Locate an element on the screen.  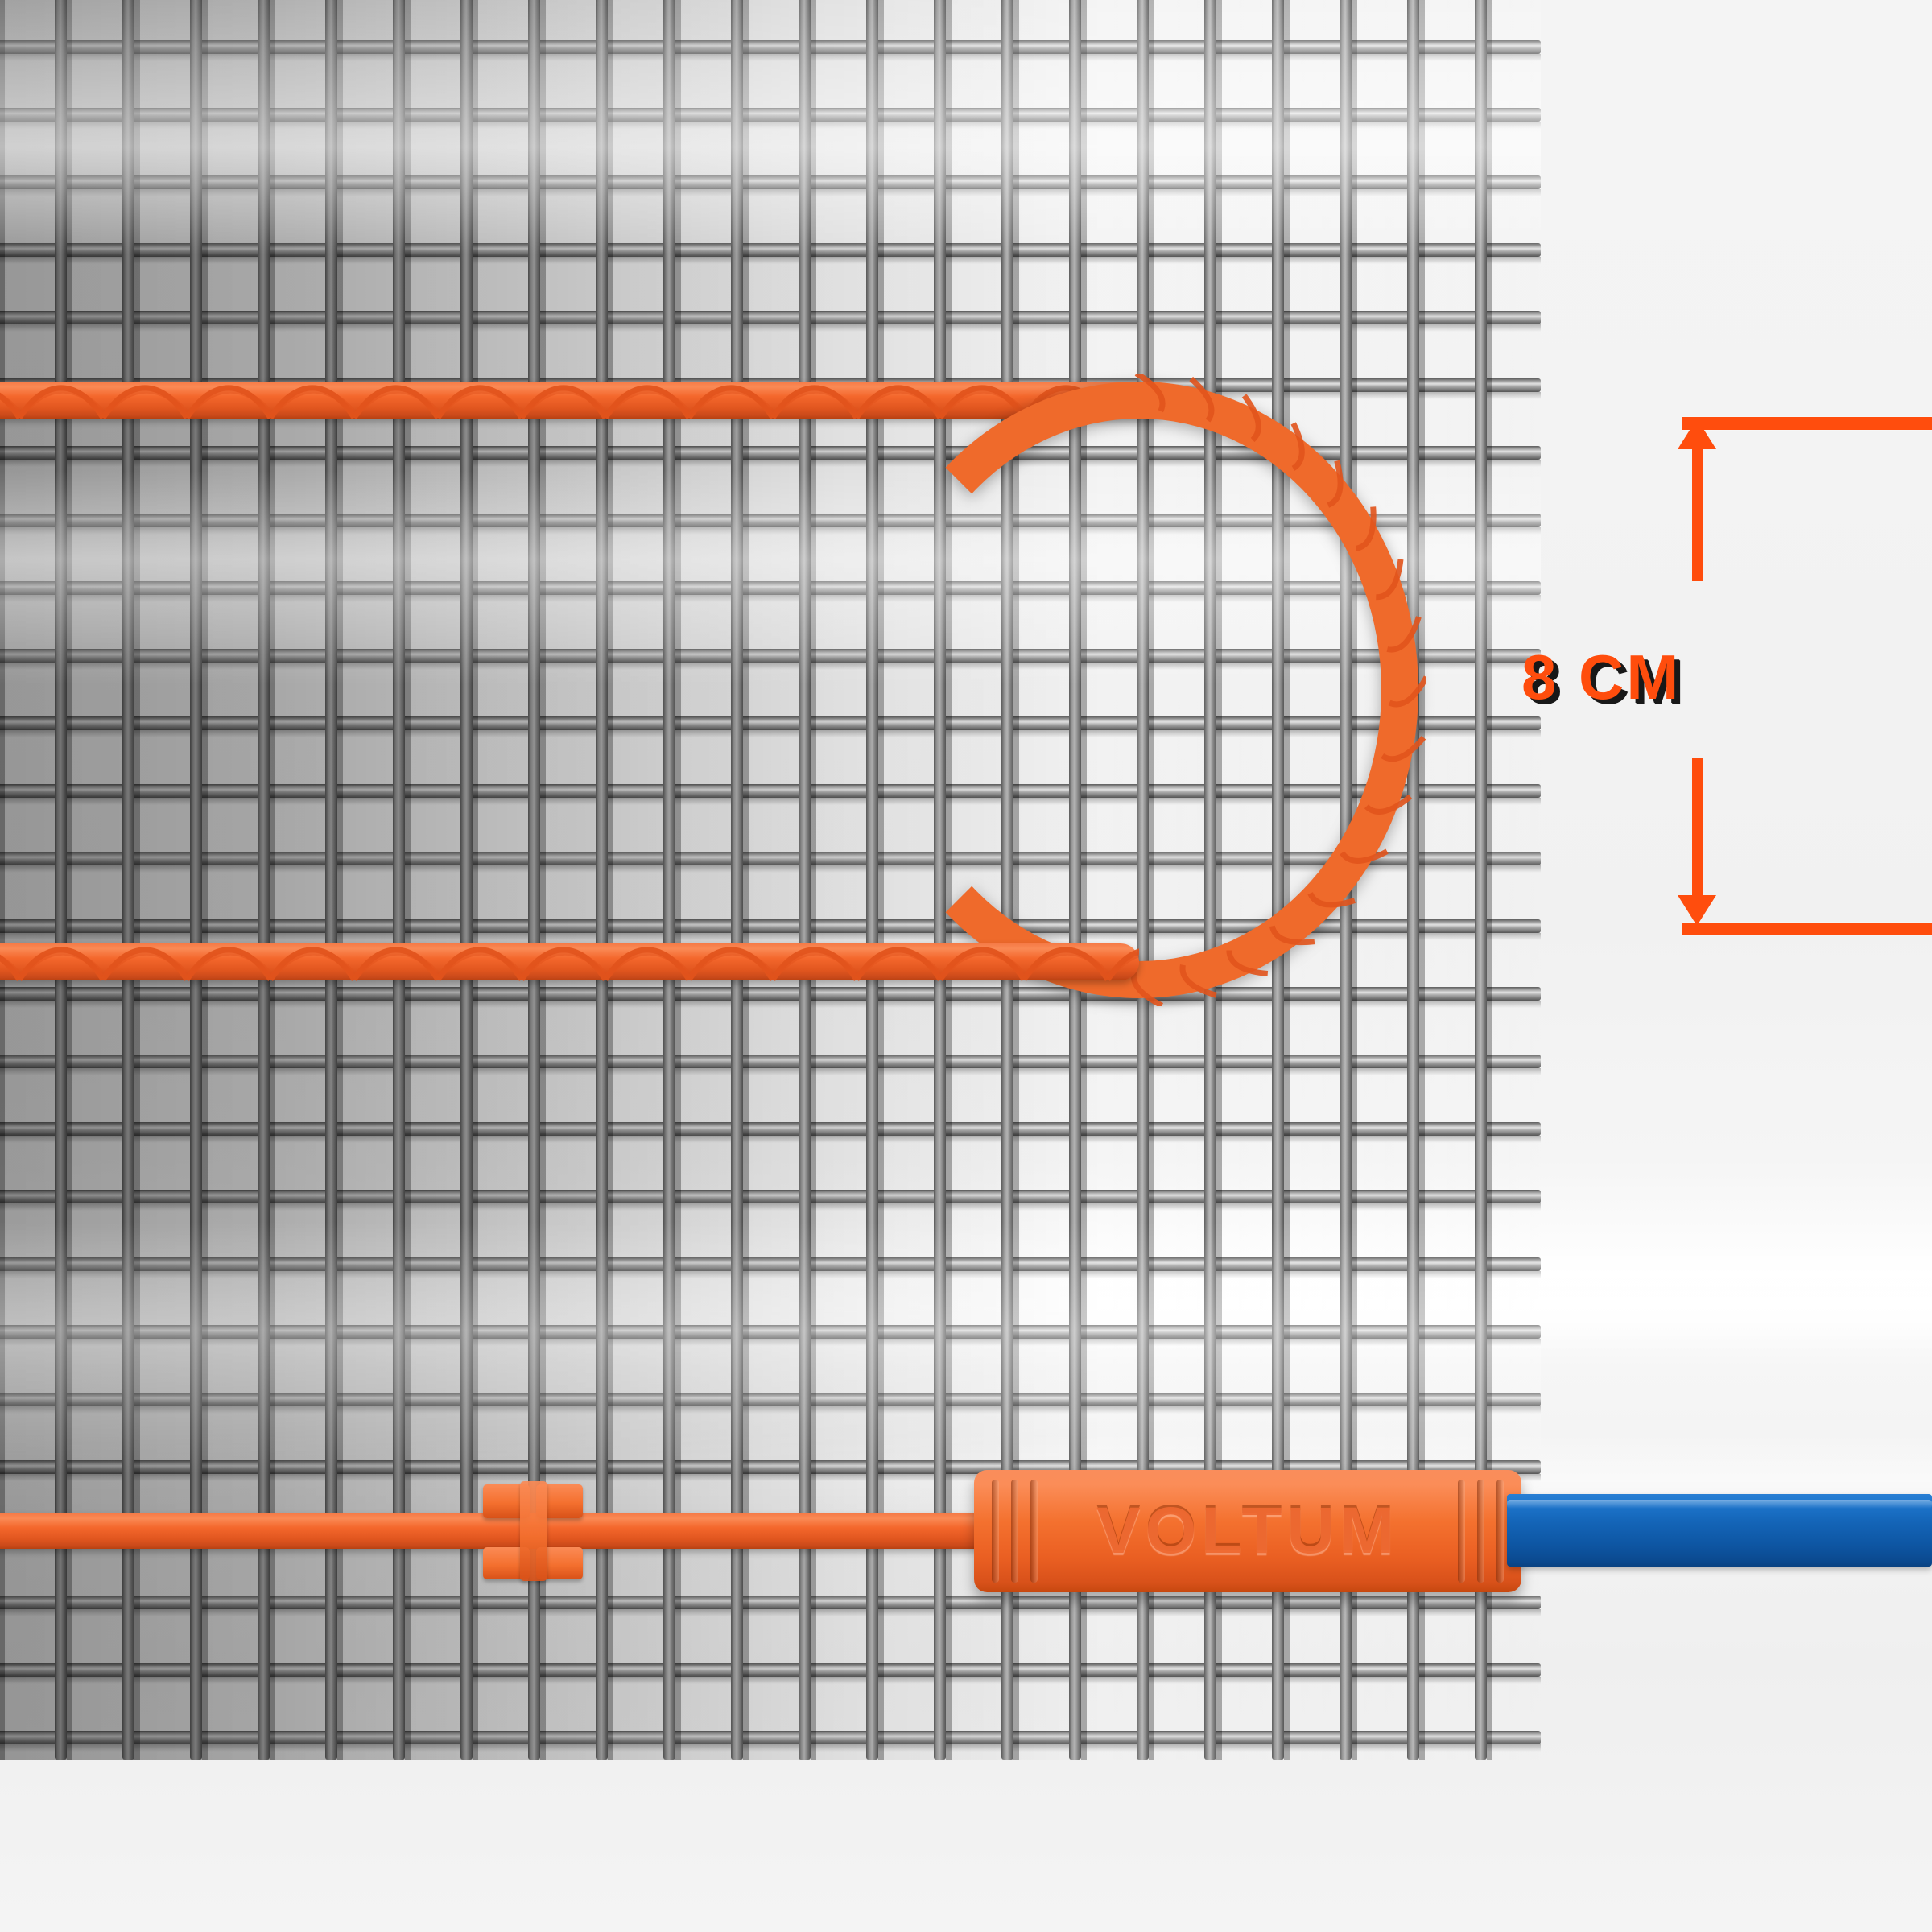
dimension-arrow-down-icon is located at coordinates (1697, 910).